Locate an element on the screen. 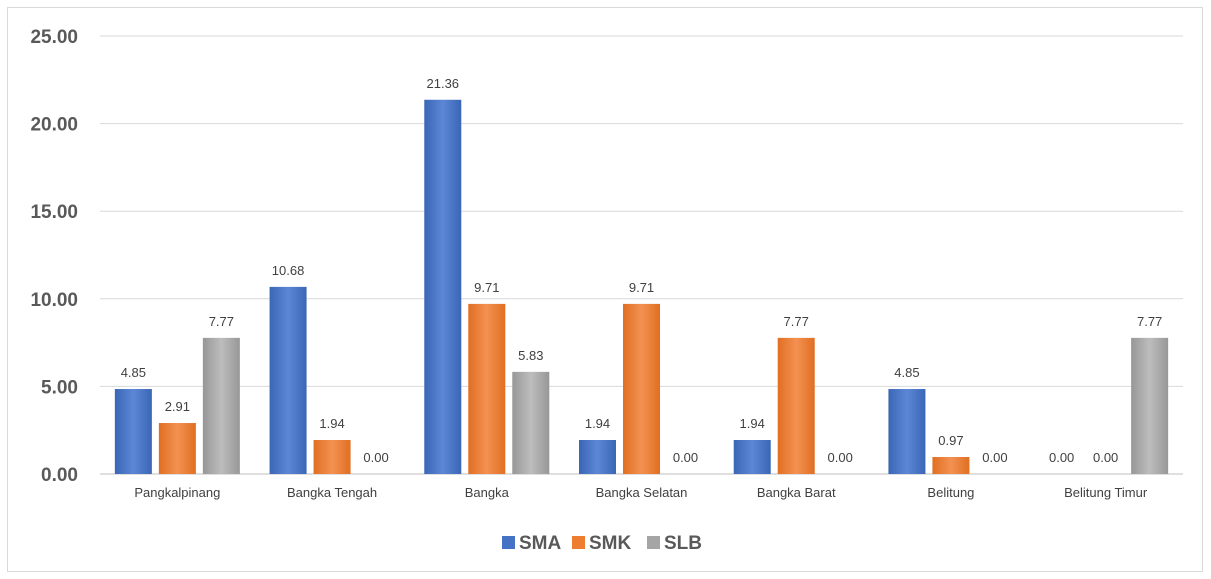 This screenshot has width=1211, height=579. x-tick-label: Bangka Barat is located at coordinates (796, 492).